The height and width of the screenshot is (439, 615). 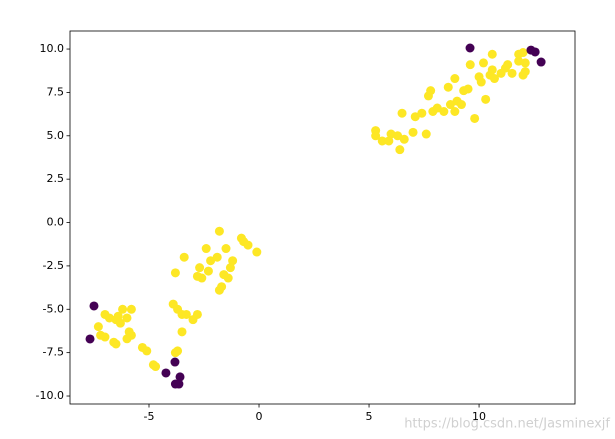 I want to click on y-tick-label: 7.5, so click(x=56, y=91).